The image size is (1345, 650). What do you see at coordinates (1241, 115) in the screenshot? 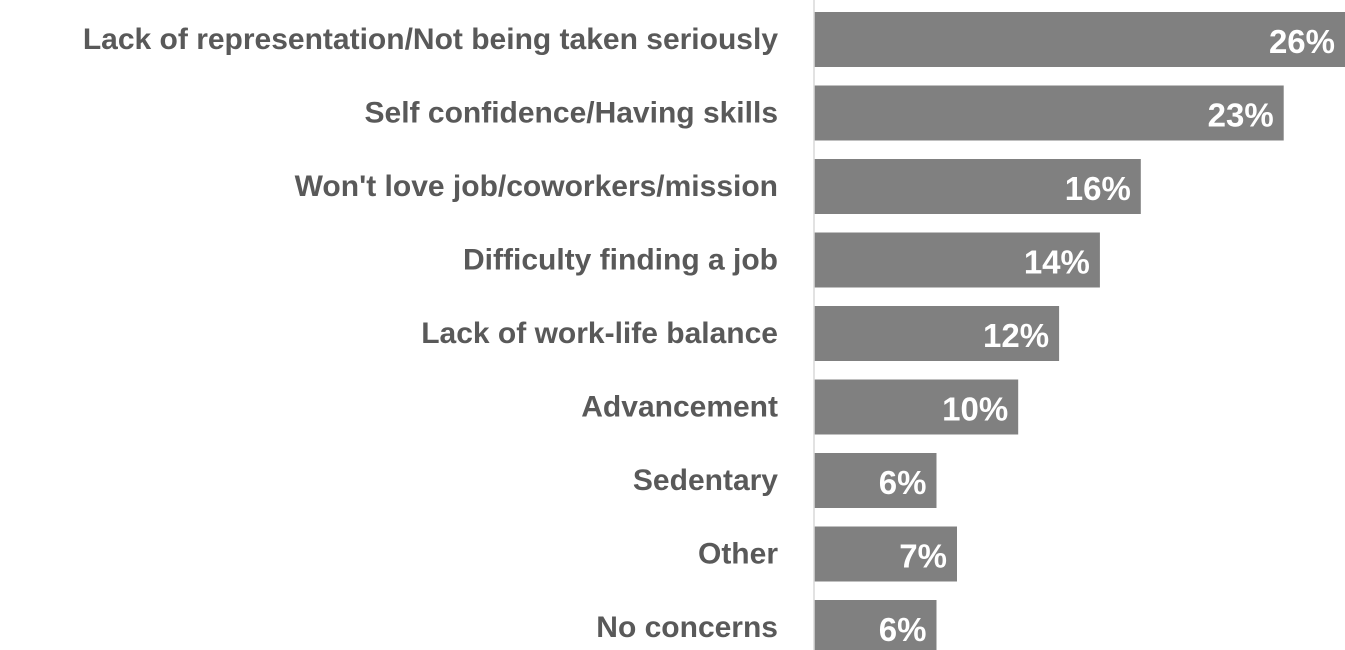
I see `data-label: 23%` at bounding box center [1241, 115].